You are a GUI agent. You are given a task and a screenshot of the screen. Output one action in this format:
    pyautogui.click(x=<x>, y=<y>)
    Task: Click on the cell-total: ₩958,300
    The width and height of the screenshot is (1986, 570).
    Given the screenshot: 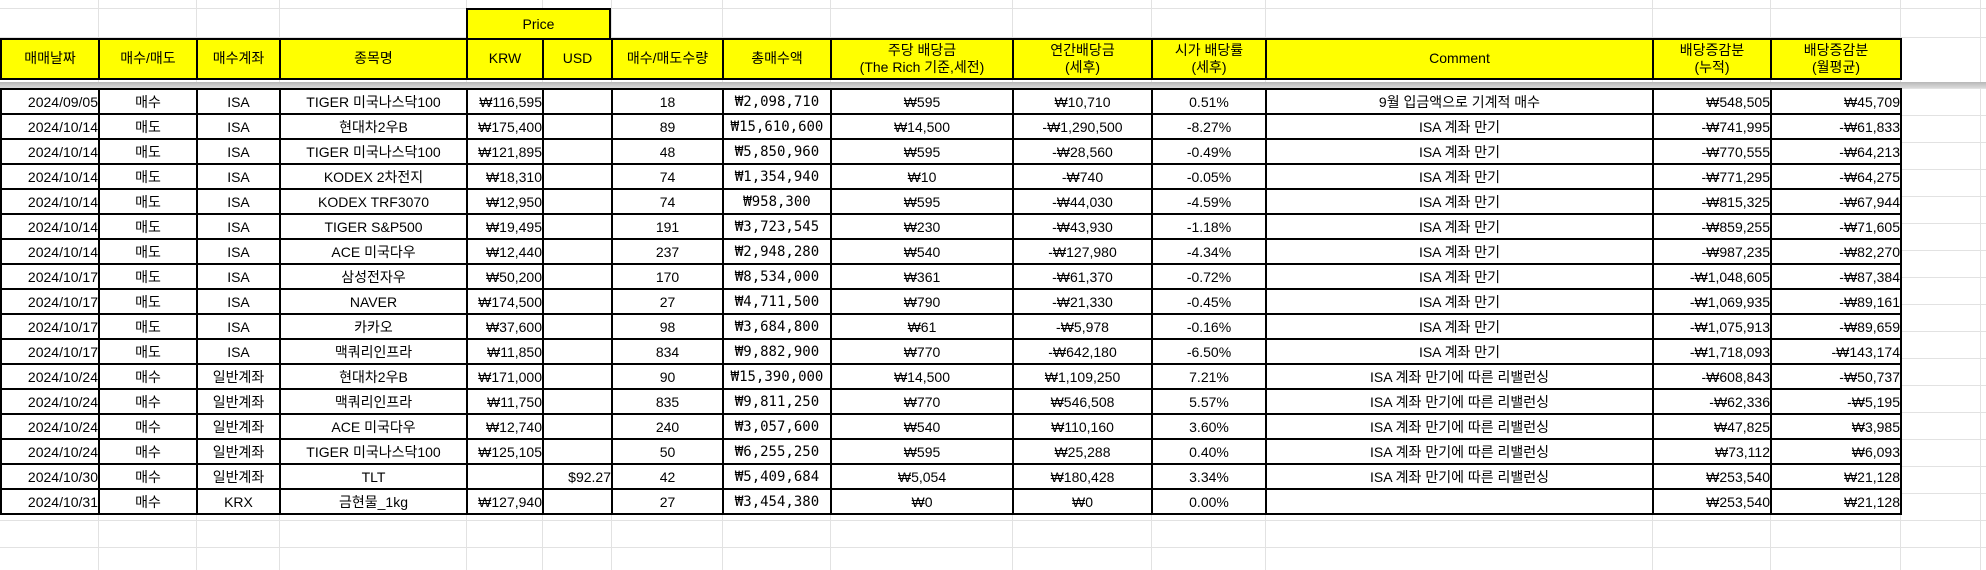 What is the action you would take?
    pyautogui.click(x=777, y=201)
    